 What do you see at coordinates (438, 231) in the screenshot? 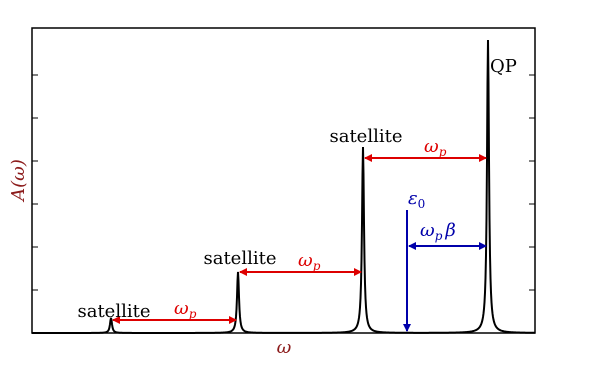
I see `shift-label: ωp β` at bounding box center [438, 231].